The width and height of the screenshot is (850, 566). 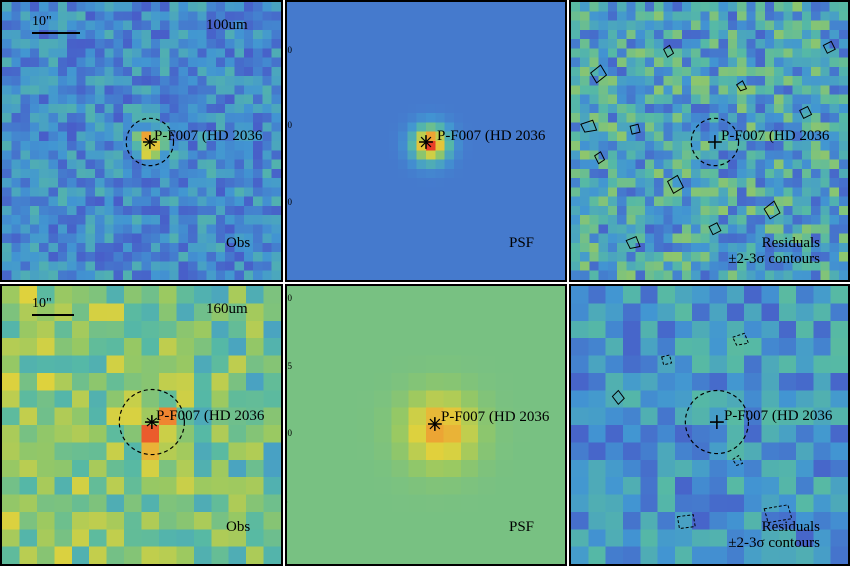 I want to click on psf-overlay-160um, so click(x=434, y=424).